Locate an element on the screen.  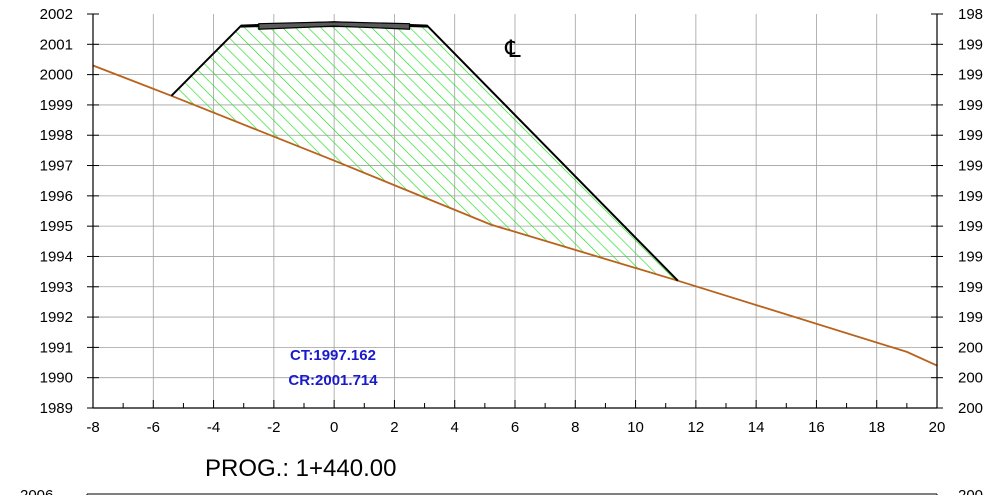
y-tick-label-left: 1997 is located at coordinates (56, 166).